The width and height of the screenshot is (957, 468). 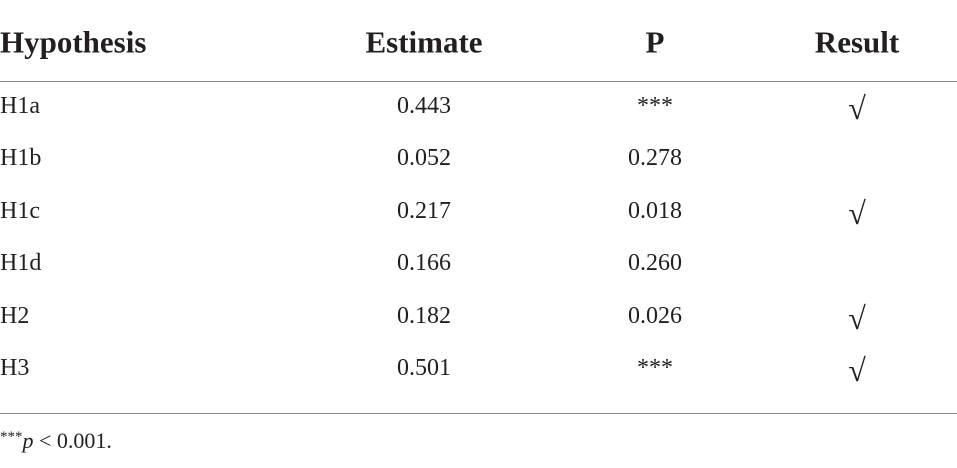 I want to click on p-cell: 0.026, so click(x=655, y=315).